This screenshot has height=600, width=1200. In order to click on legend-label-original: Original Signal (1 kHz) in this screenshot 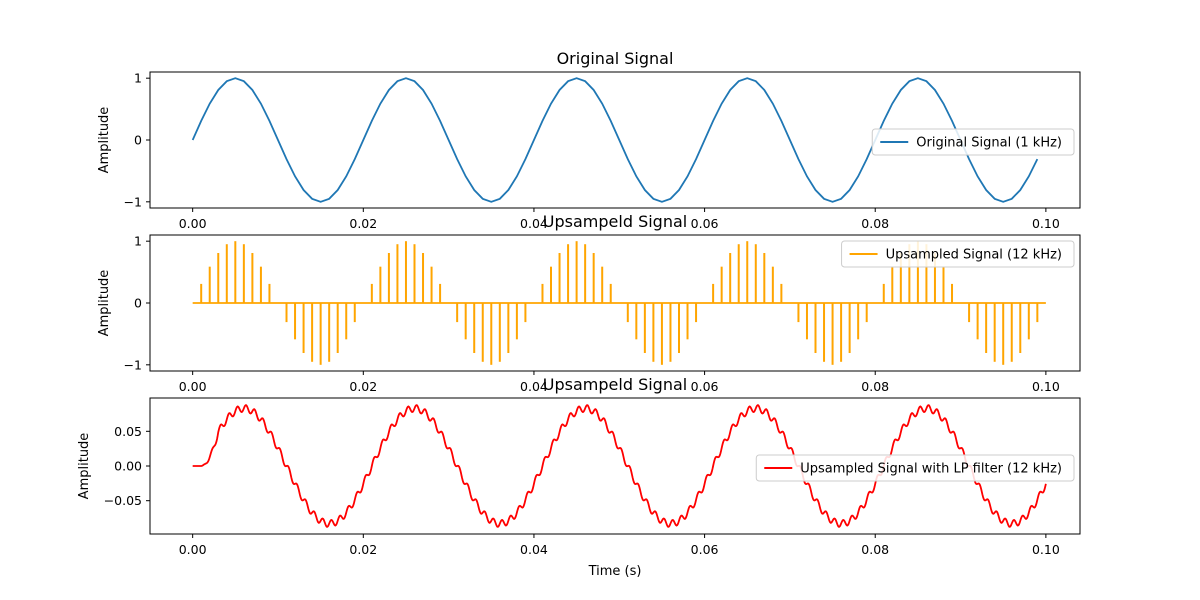, I will do `click(989, 143)`.